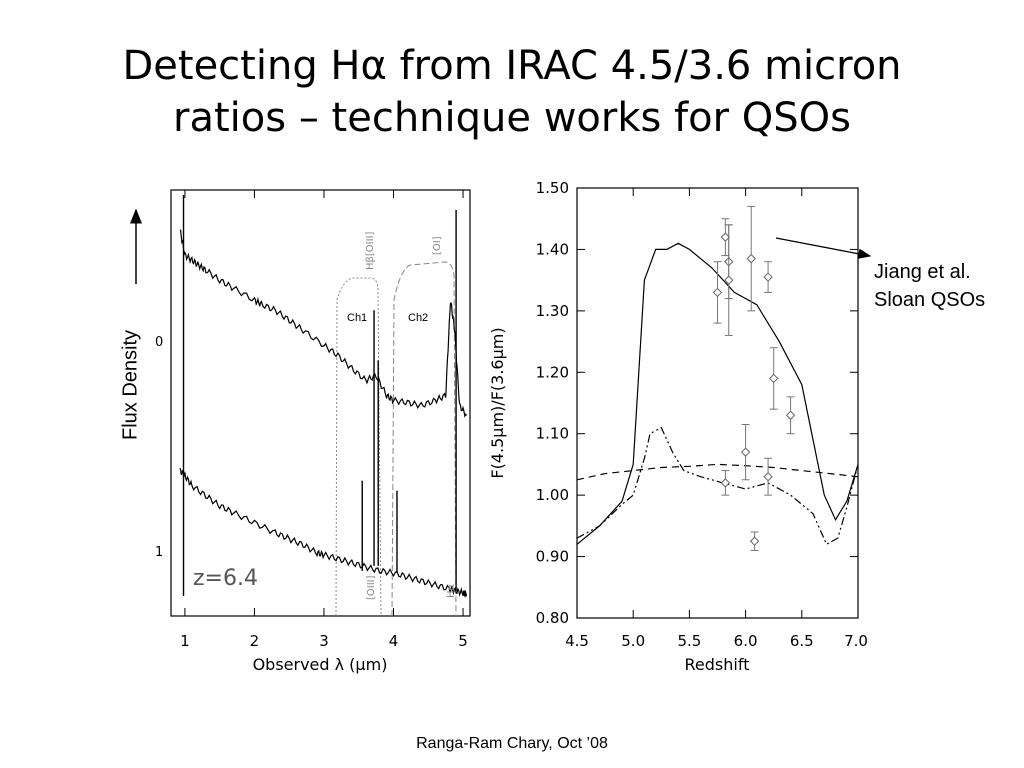 Image resolution: width=1024 pixels, height=768 pixels. I want to click on spectrum-xlabel: Observed λ (μm), so click(320, 664).